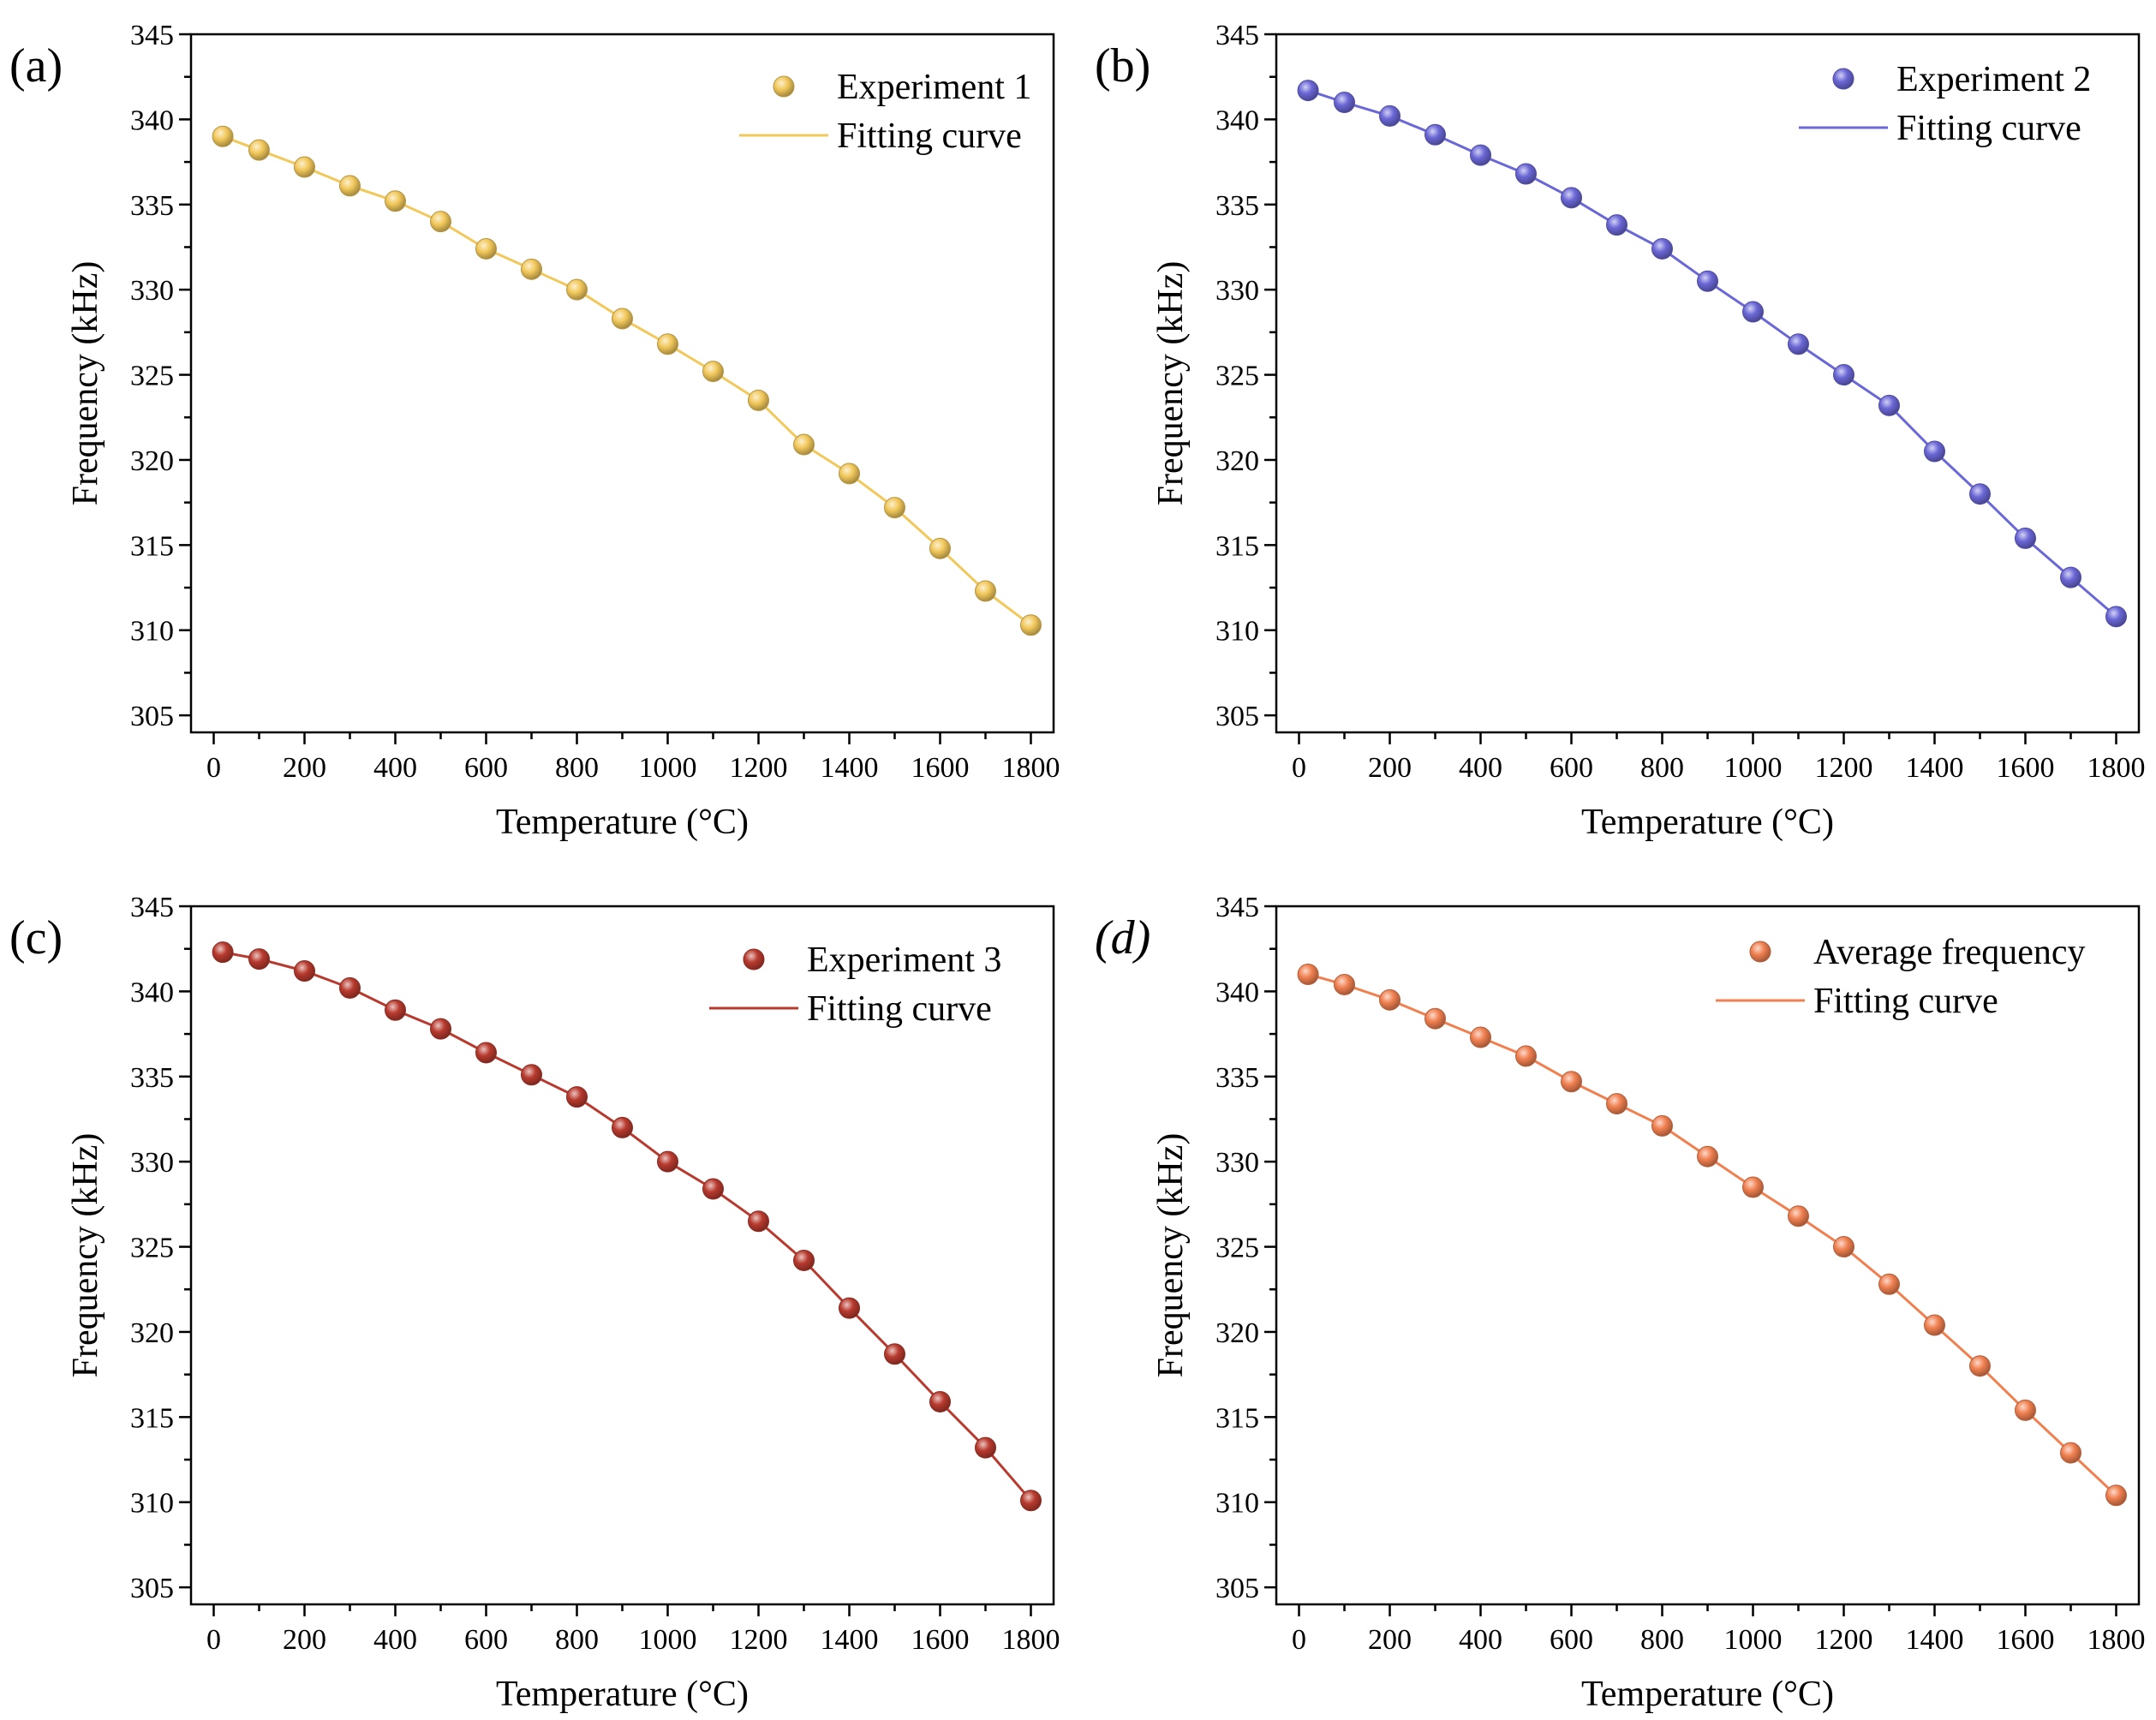  I want to click on legend-label: Experiment 2, so click(1993, 79).